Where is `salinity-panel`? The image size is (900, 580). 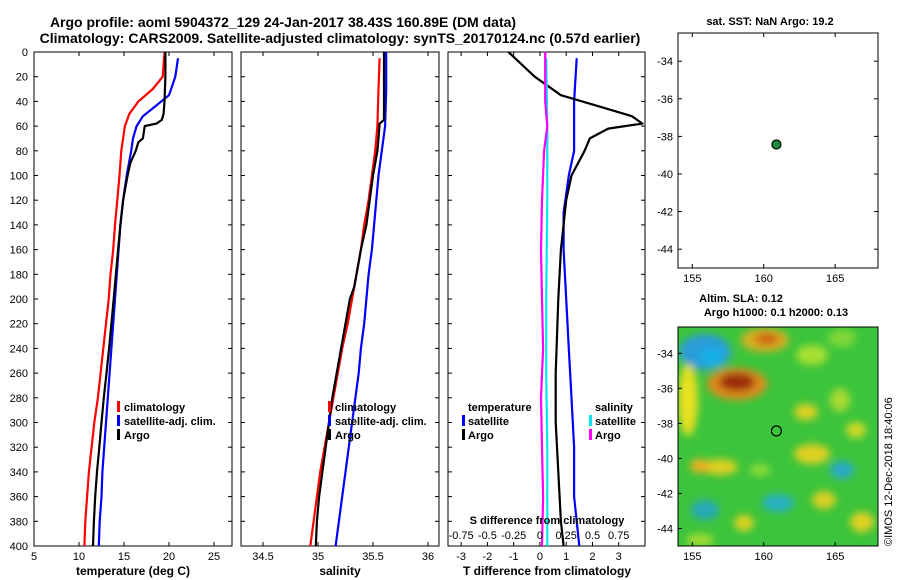 salinity-panel is located at coordinates (348, 299).